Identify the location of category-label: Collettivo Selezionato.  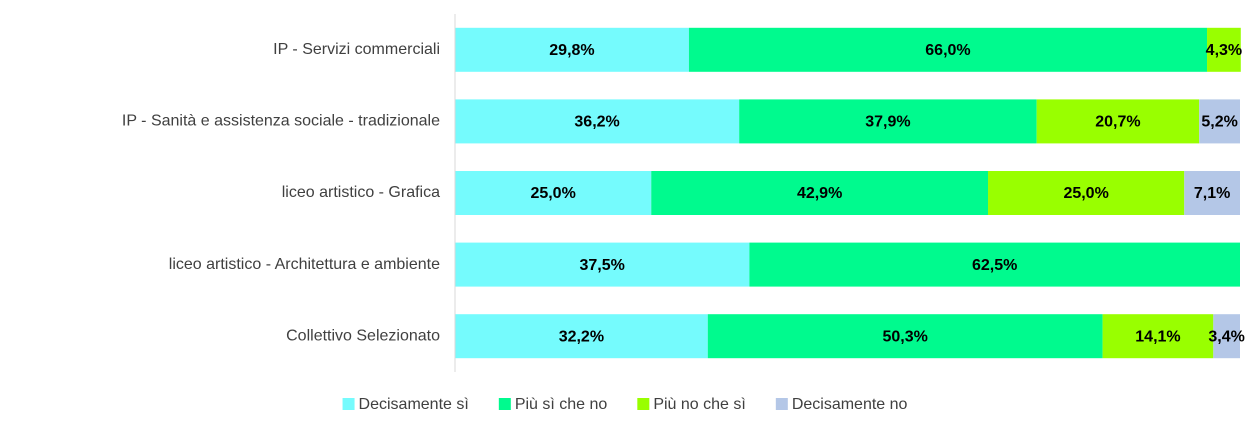
(363, 335).